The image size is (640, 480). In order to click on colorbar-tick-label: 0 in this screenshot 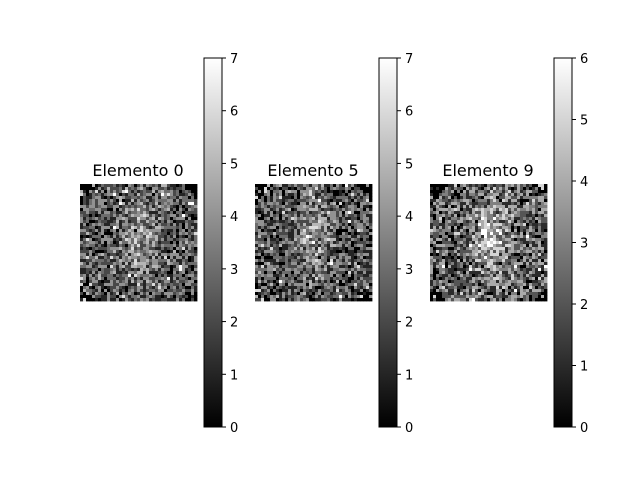, I will do `click(234, 428)`.